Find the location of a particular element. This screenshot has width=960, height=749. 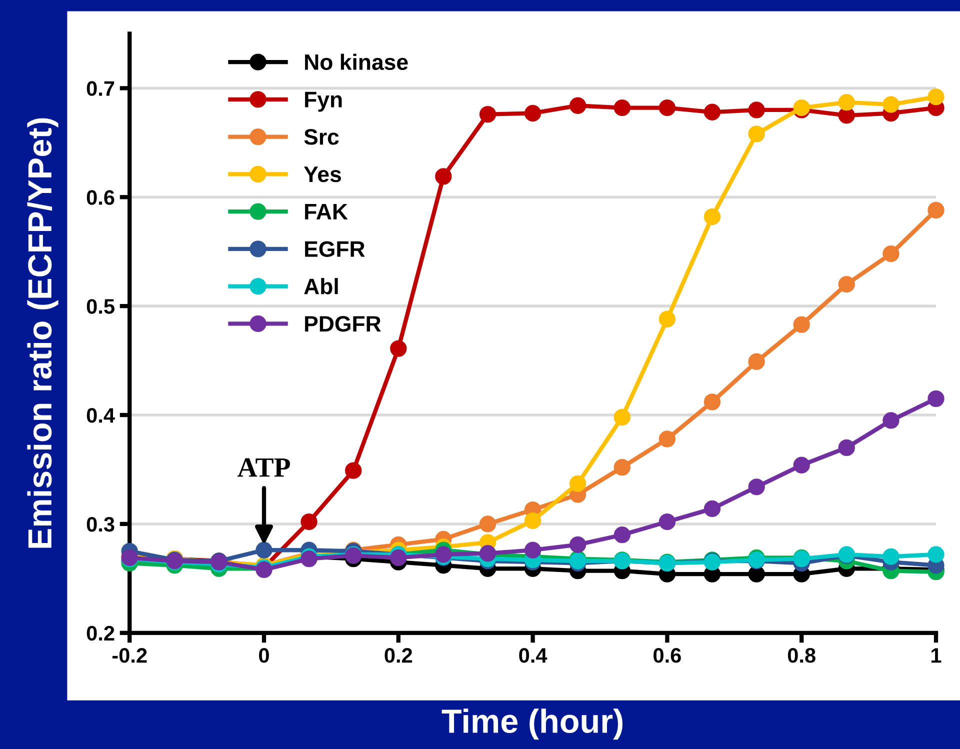

y-tick-label: 0.6 is located at coordinates (100, 197).